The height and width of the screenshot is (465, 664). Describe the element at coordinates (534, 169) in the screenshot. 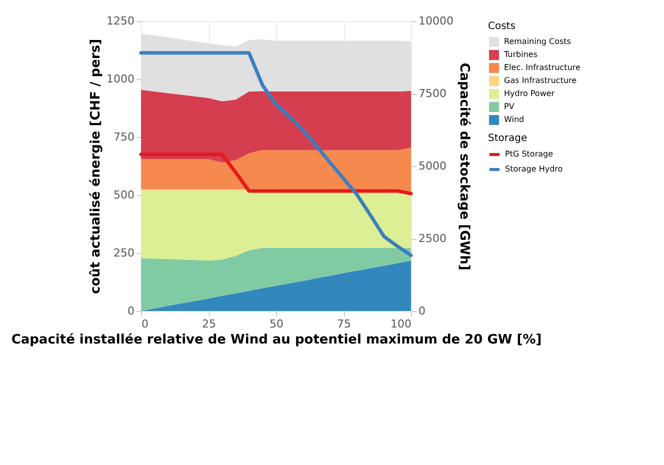

I see `legend-label: Storage Hydro` at that location.